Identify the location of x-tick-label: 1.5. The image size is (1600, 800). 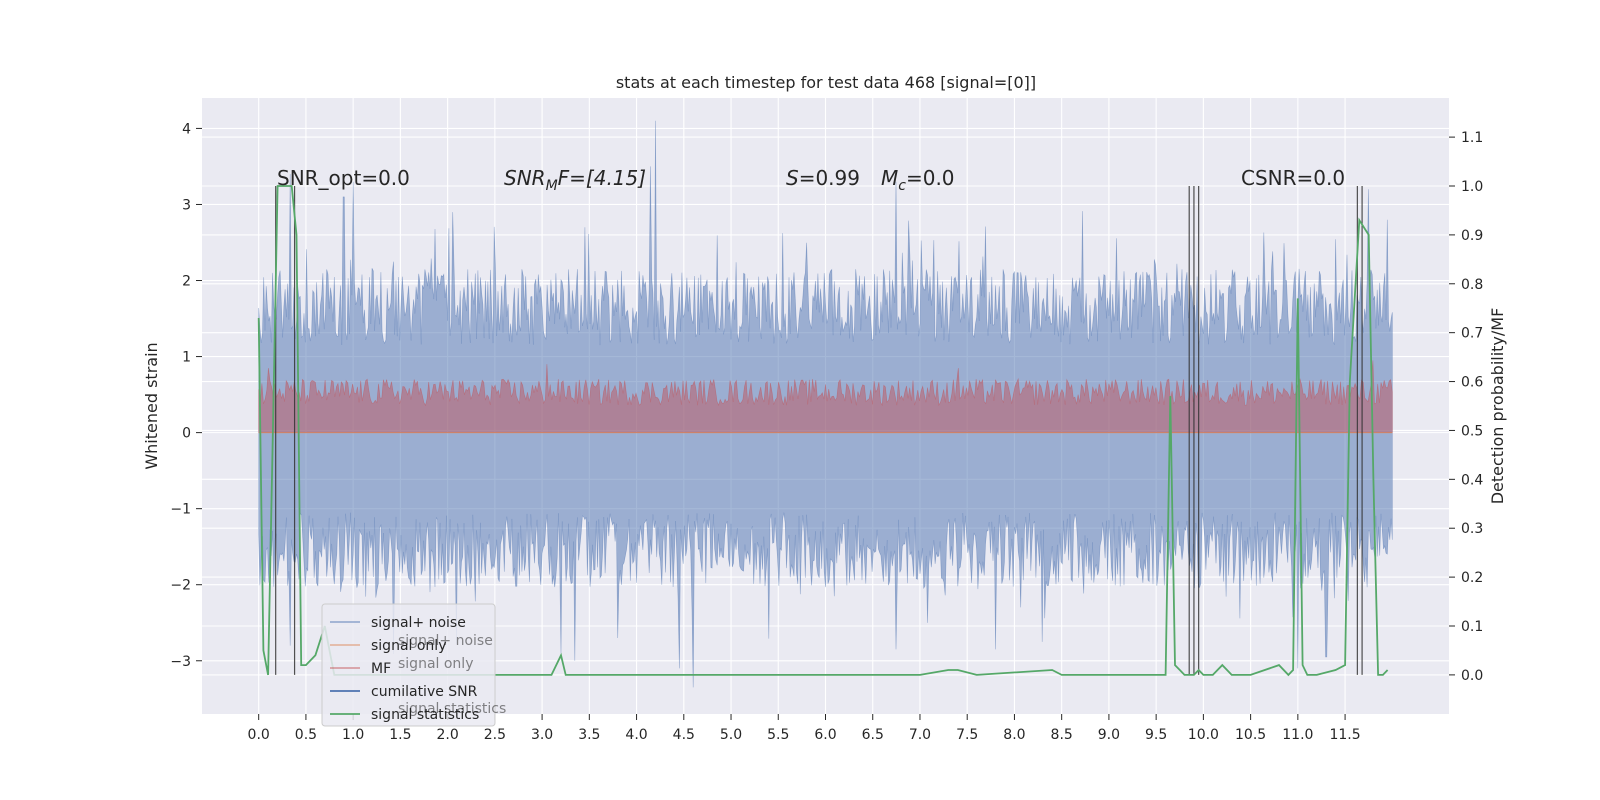
(400, 735).